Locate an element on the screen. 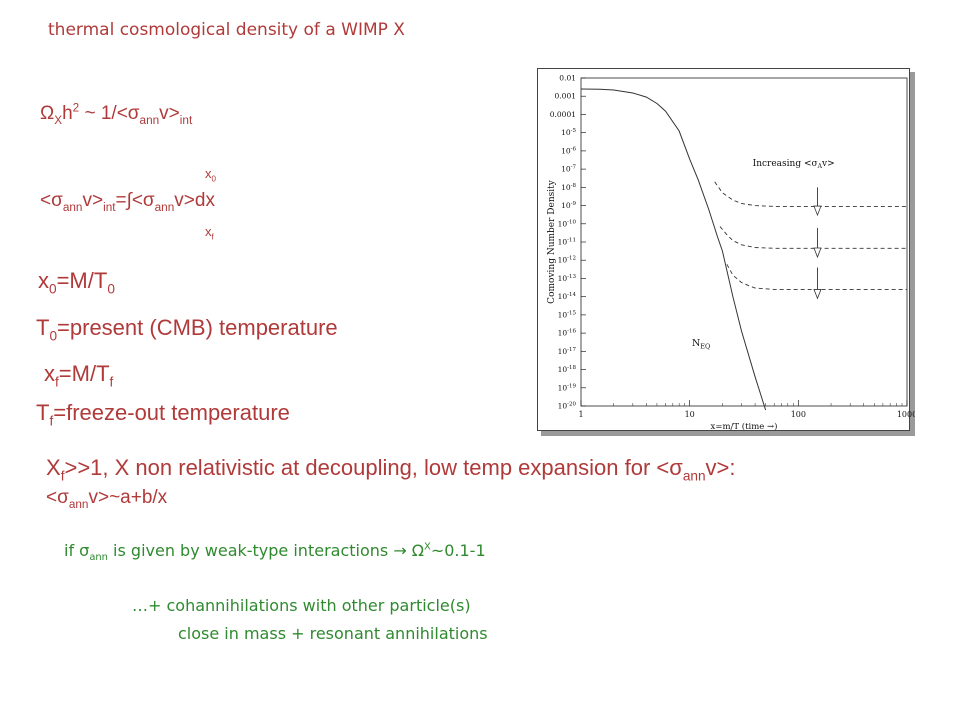  omega-relation: ΩXh2 ~ 1/<σannv>int is located at coordinates (116, 114).